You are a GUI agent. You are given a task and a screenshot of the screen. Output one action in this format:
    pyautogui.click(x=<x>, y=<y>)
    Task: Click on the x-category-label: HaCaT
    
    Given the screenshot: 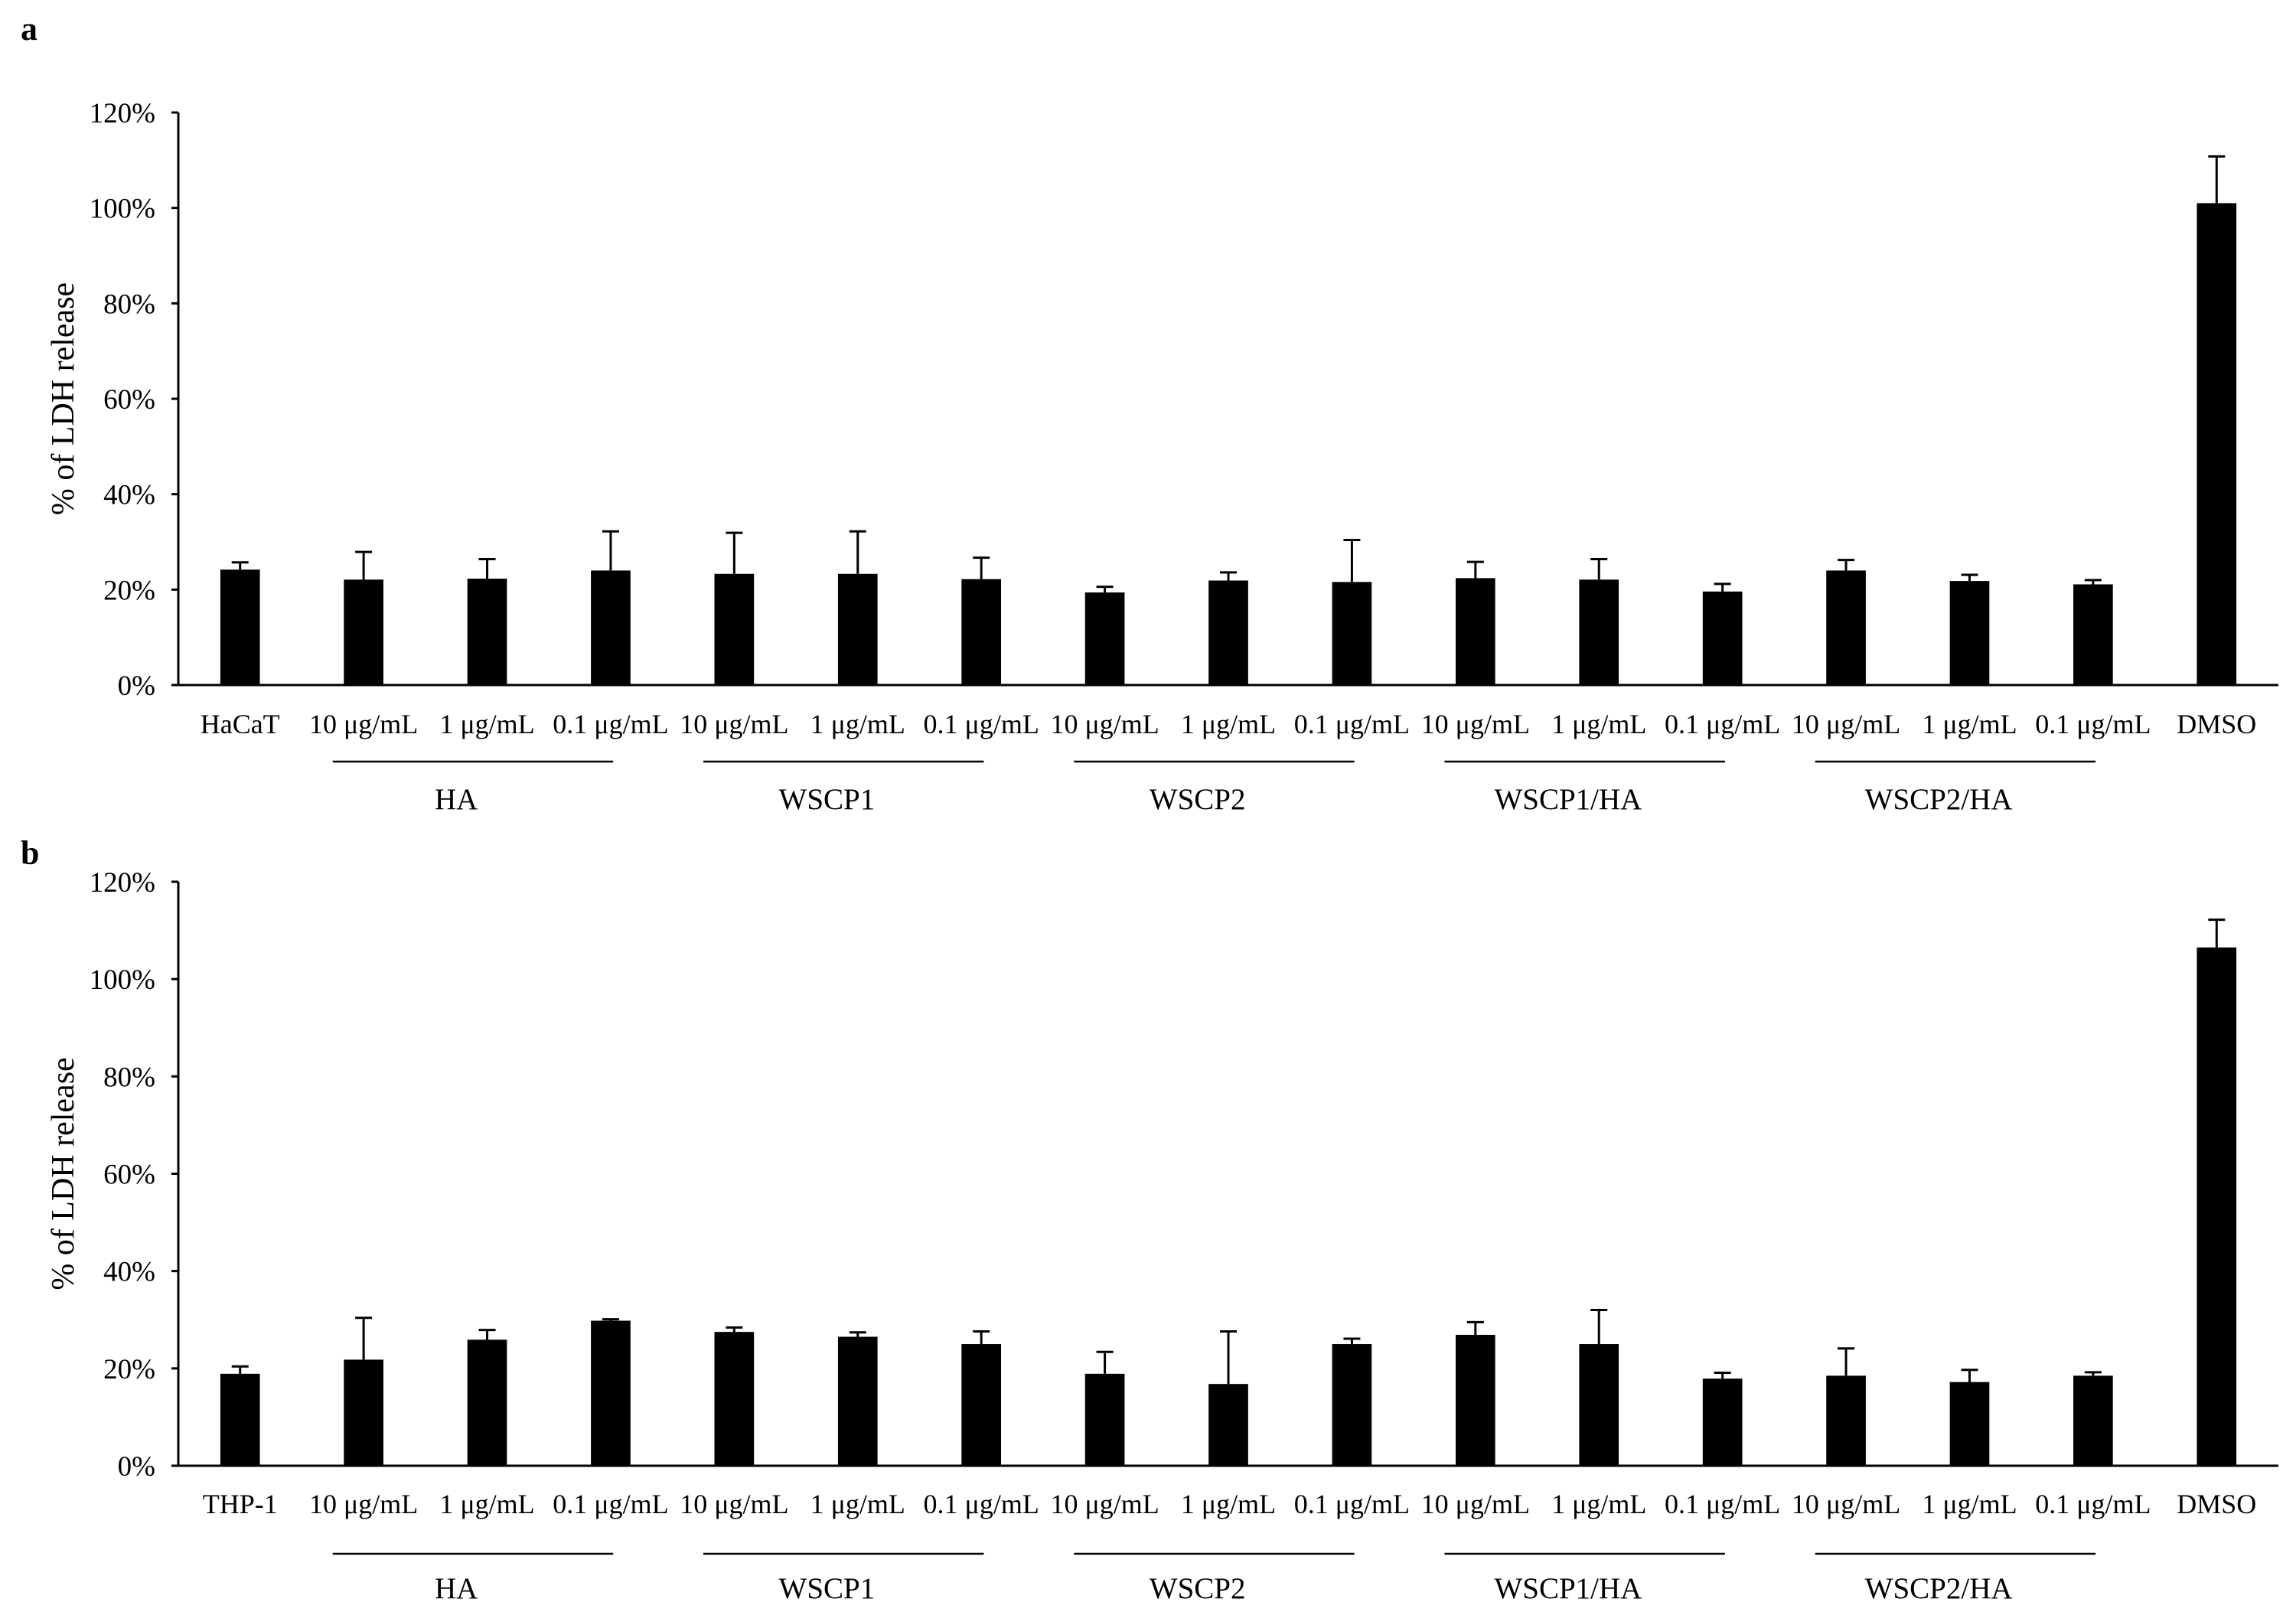 What is the action you would take?
    pyautogui.click(x=240, y=724)
    